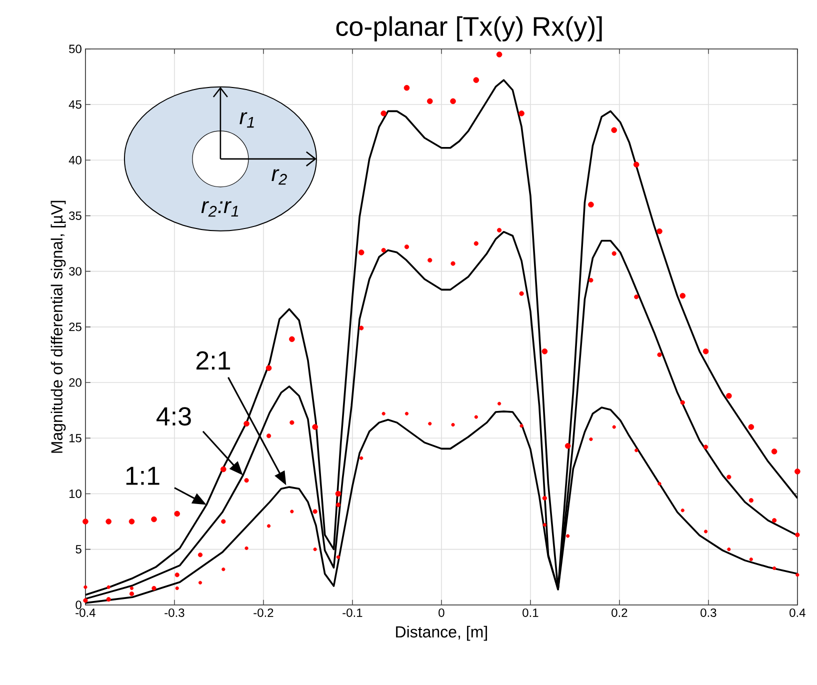 This screenshot has height=685, width=817. I want to click on y-tick-label: 10, so click(75, 493).